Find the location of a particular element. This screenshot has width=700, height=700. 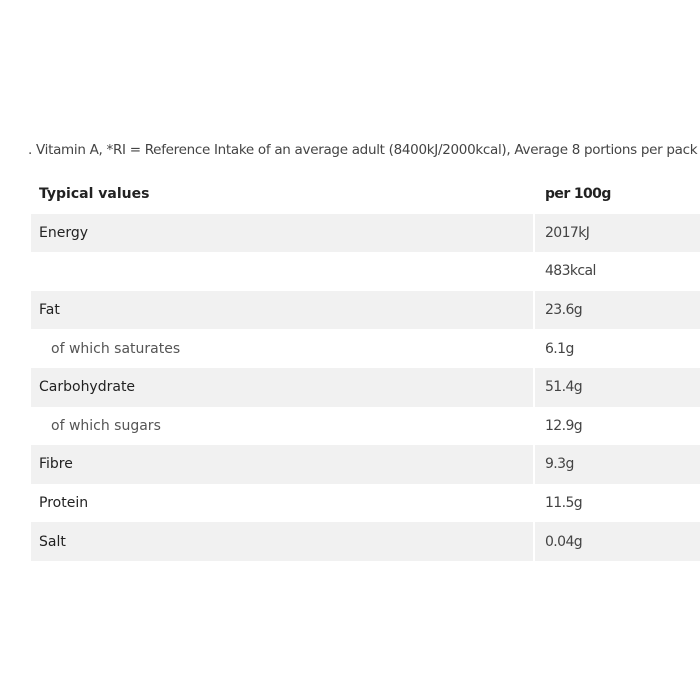

table-row: of which saturates 6.1g is located at coordinates (365, 348).